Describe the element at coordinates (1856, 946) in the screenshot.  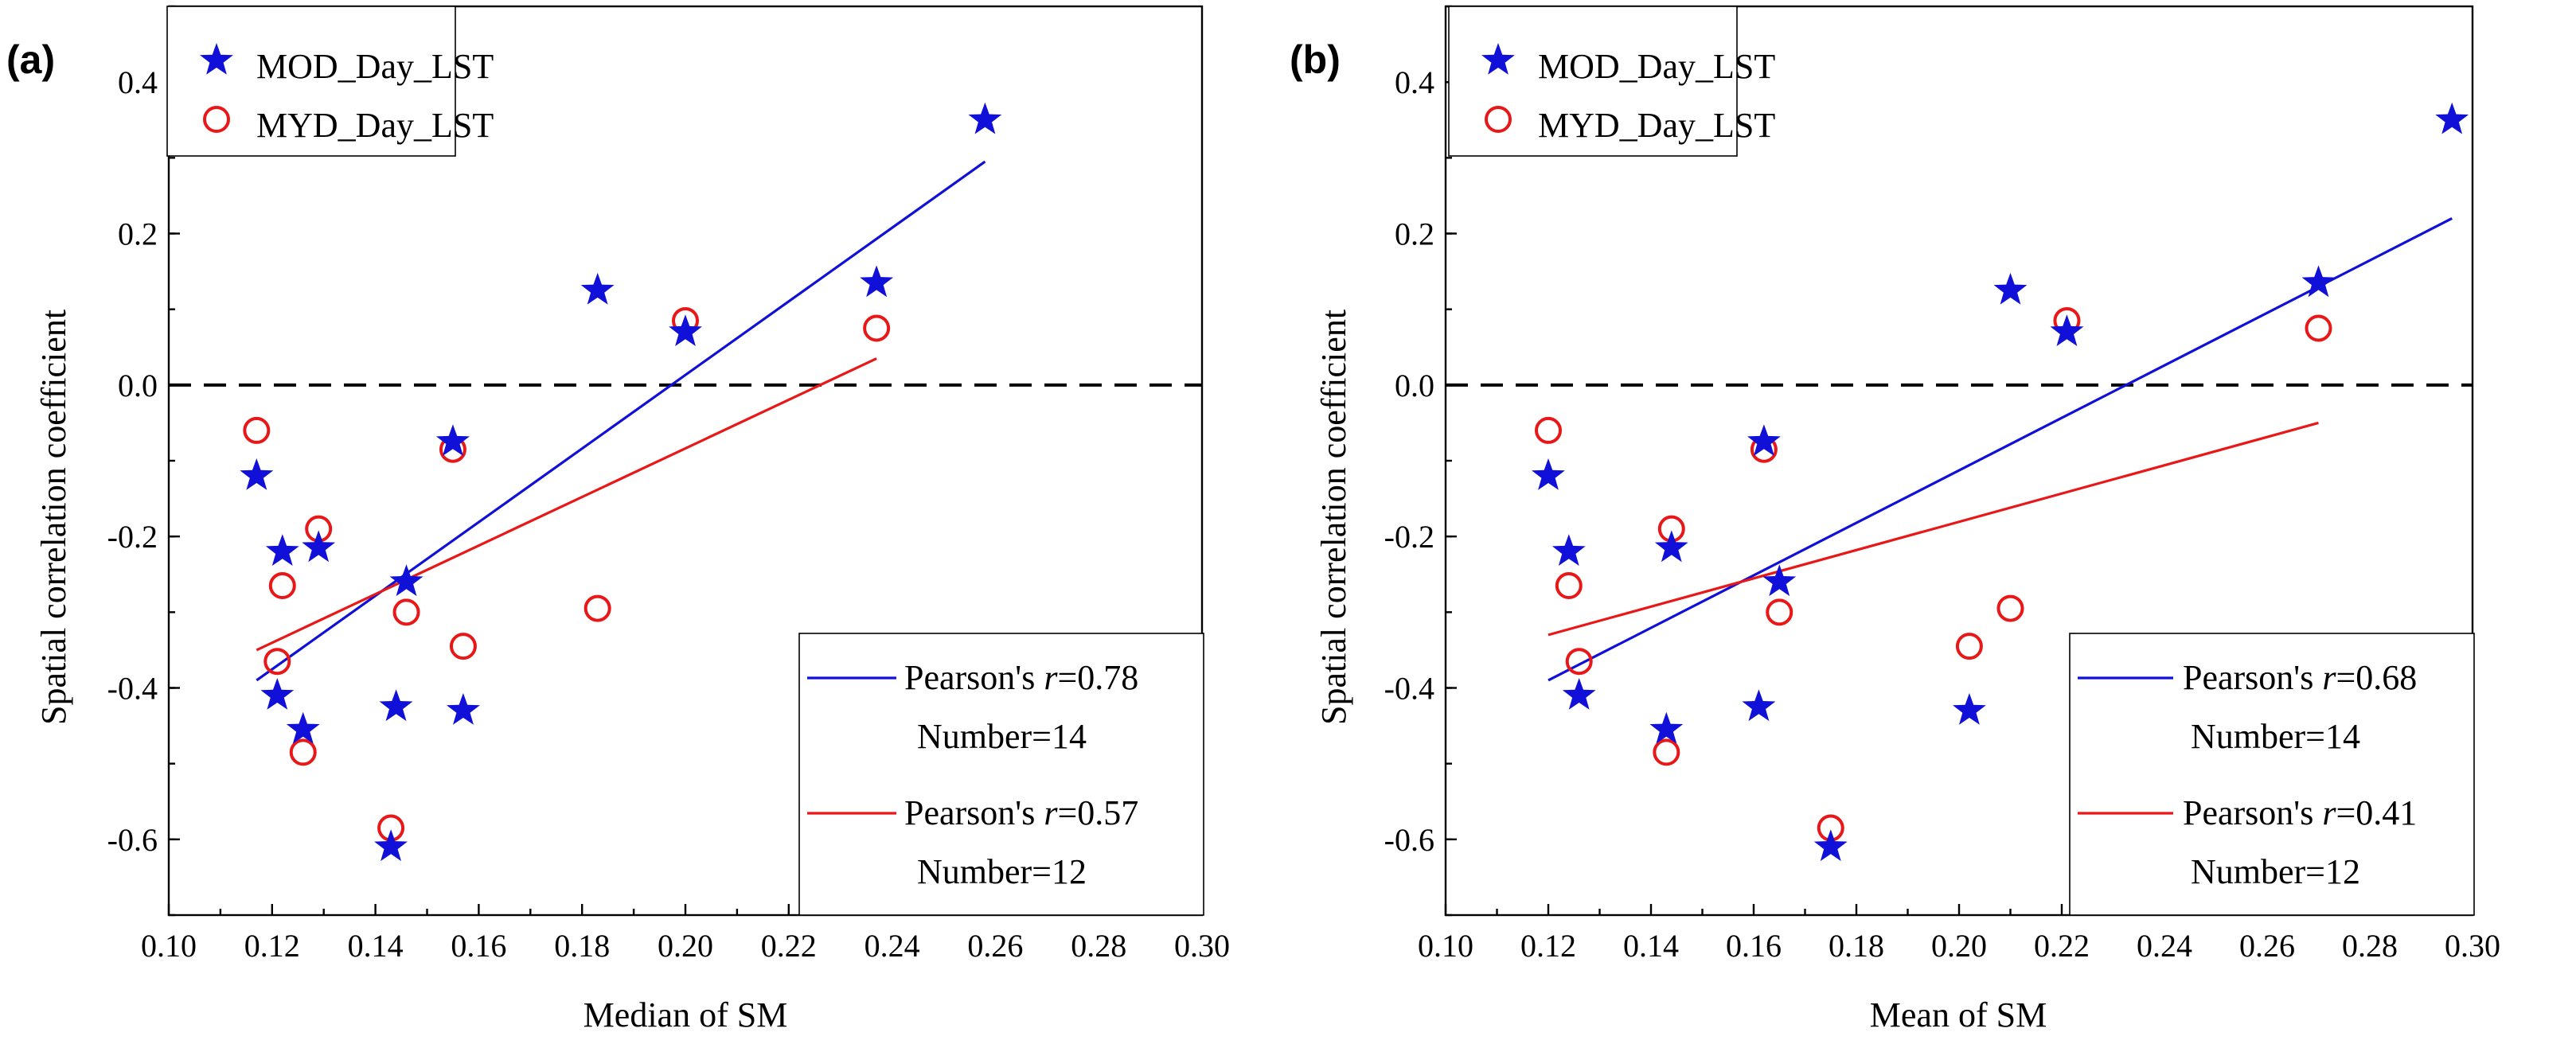
I see `panel-b-x-tick-label: 0.18` at that location.